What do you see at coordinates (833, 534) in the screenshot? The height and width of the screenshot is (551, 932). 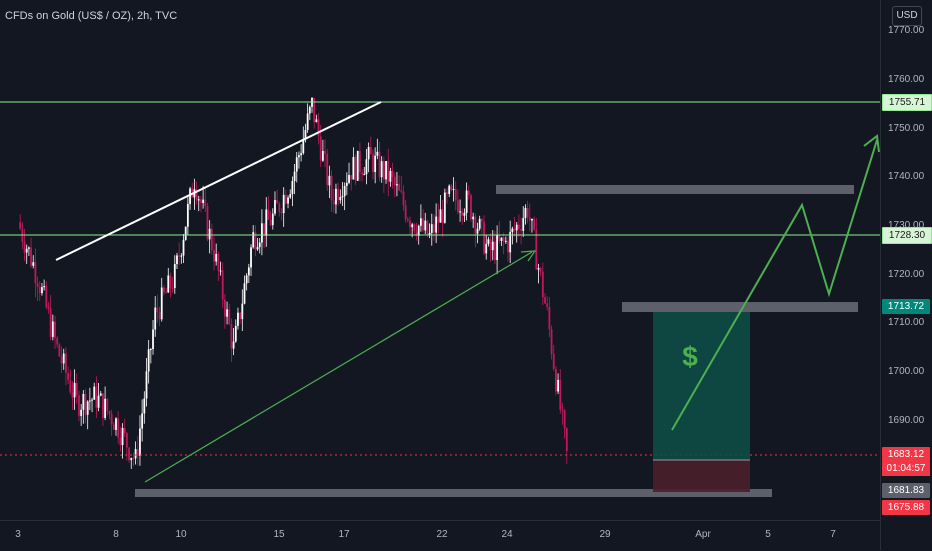 I see `time-tick: 7` at bounding box center [833, 534].